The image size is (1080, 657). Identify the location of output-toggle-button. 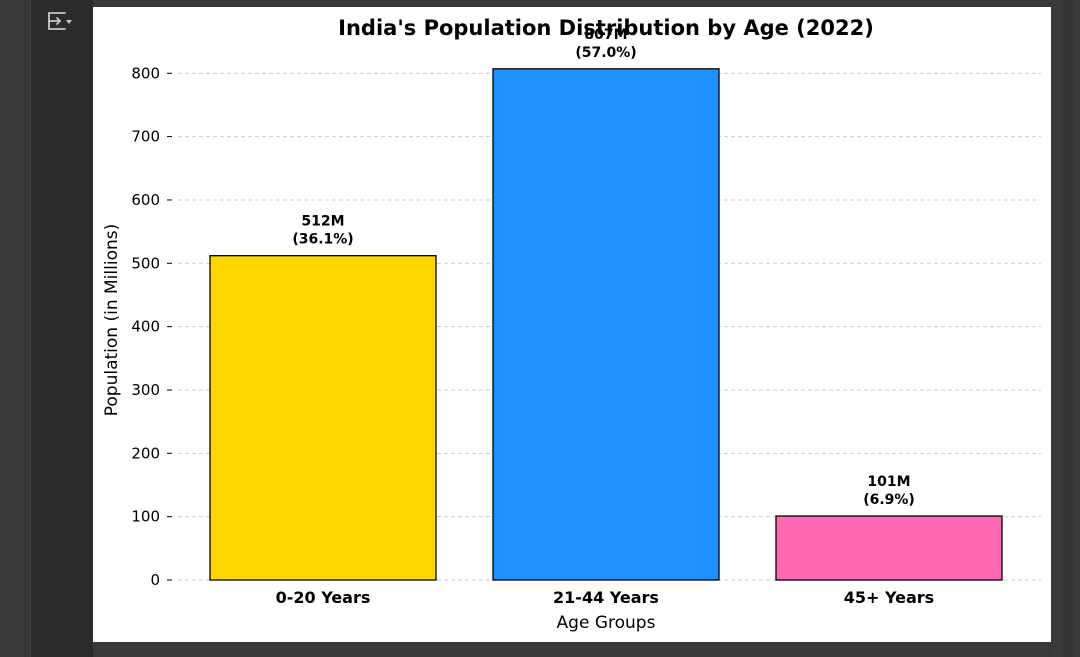
(59, 21).